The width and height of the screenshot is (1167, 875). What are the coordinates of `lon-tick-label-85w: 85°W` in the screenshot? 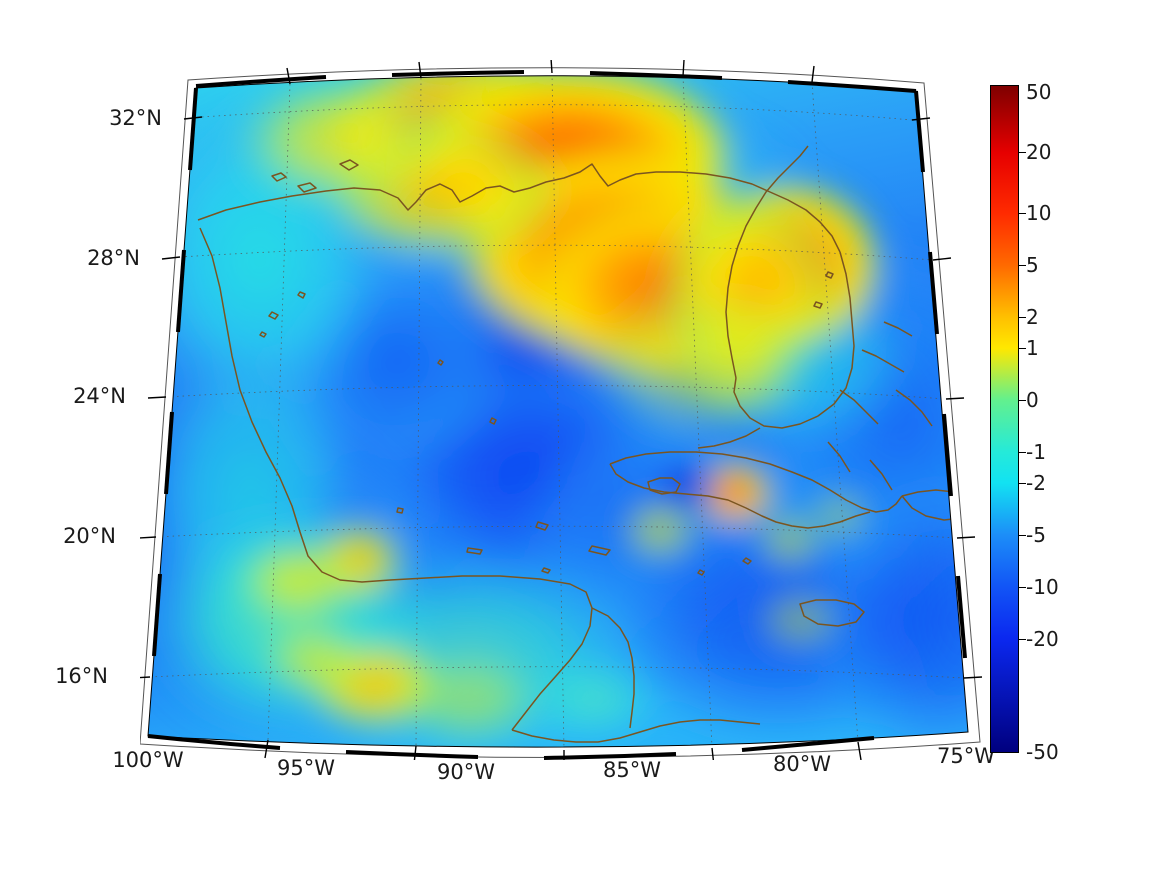 It's located at (632, 770).